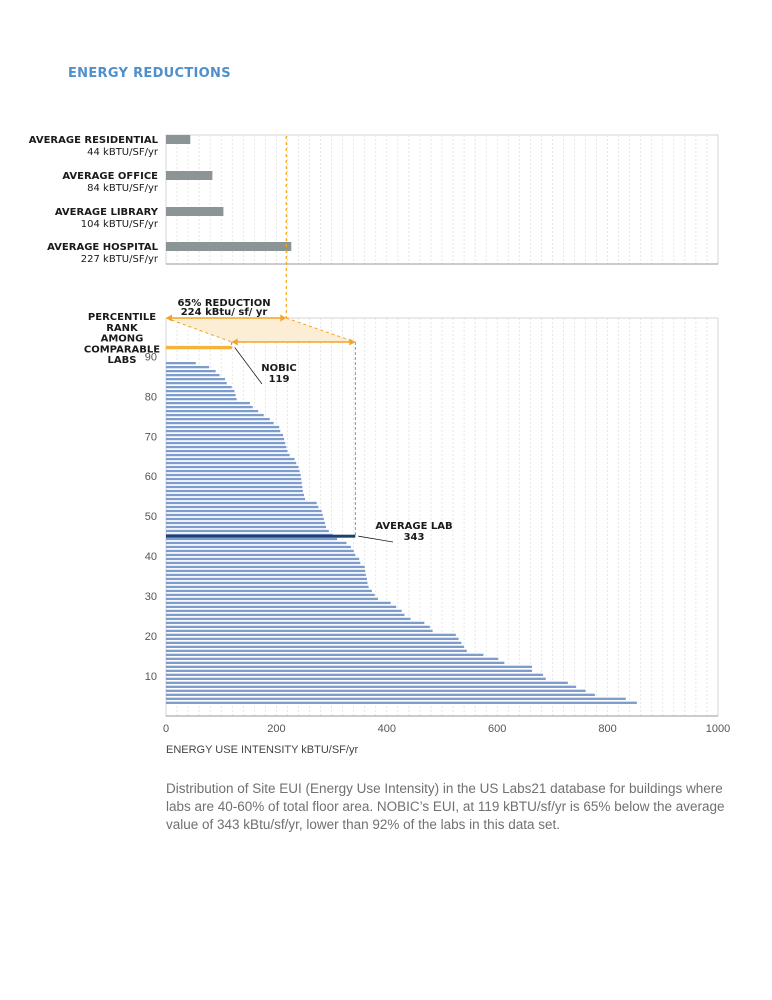 Image resolution: width=772 pixels, height=1000 pixels. Describe the element at coordinates (151, 637) in the screenshot. I see `y-tick-label: 20` at that location.